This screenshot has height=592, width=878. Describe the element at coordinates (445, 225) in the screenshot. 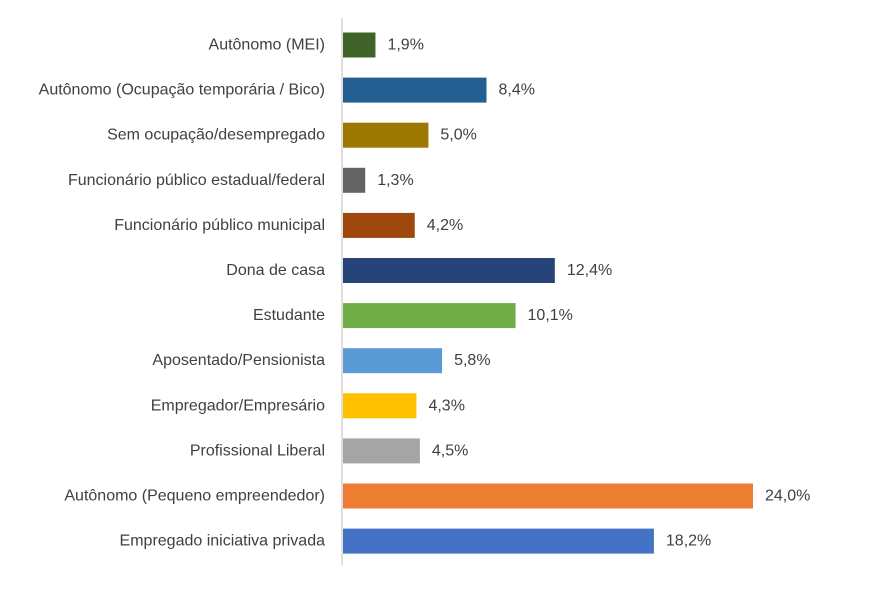

I see `value-label: 4,2%` at that location.